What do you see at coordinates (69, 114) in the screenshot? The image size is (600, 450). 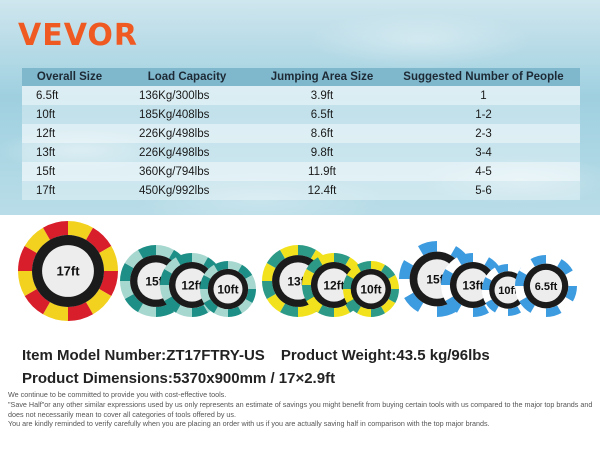 I see `cell-size: 10ft` at bounding box center [69, 114].